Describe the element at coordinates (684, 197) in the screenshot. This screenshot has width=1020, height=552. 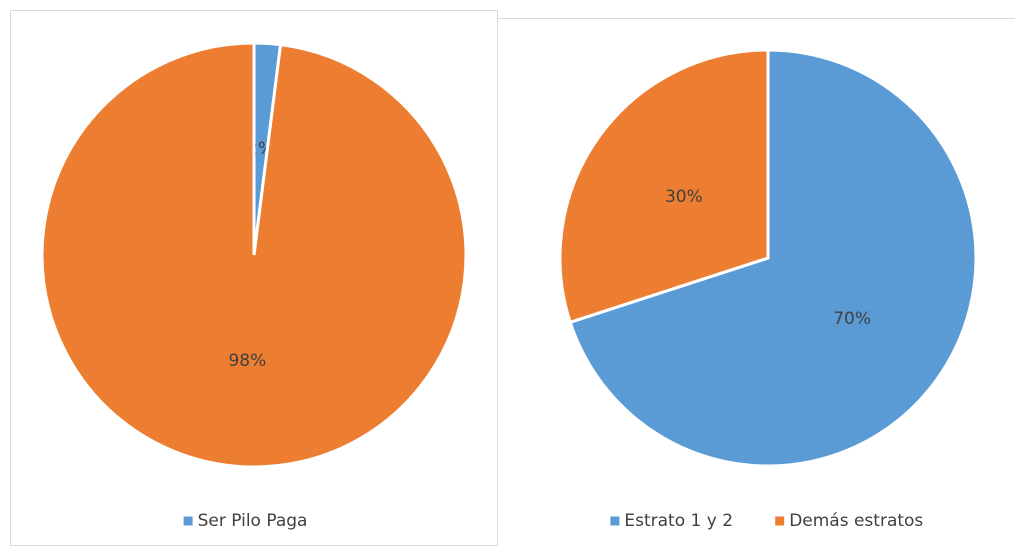
I see `data-label: 30%` at that location.